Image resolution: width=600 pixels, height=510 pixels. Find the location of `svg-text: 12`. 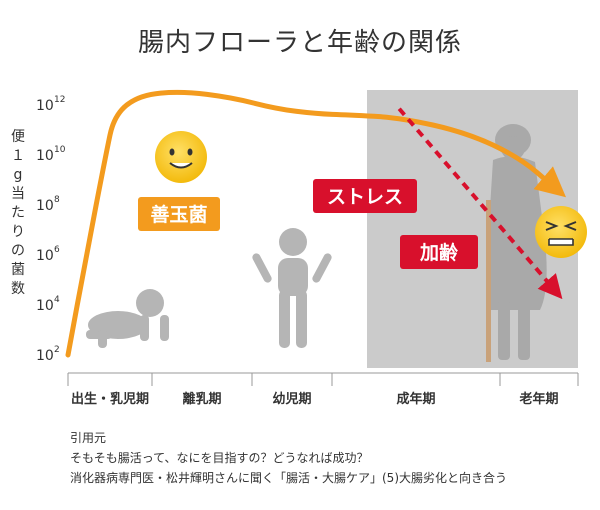

svg-text: 12 is located at coordinates (59, 100).